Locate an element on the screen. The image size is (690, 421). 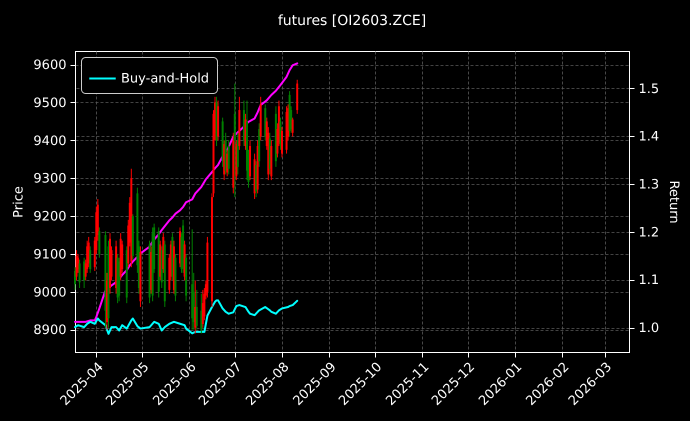
y-tick-label: 9100 is located at coordinates (49, 254).